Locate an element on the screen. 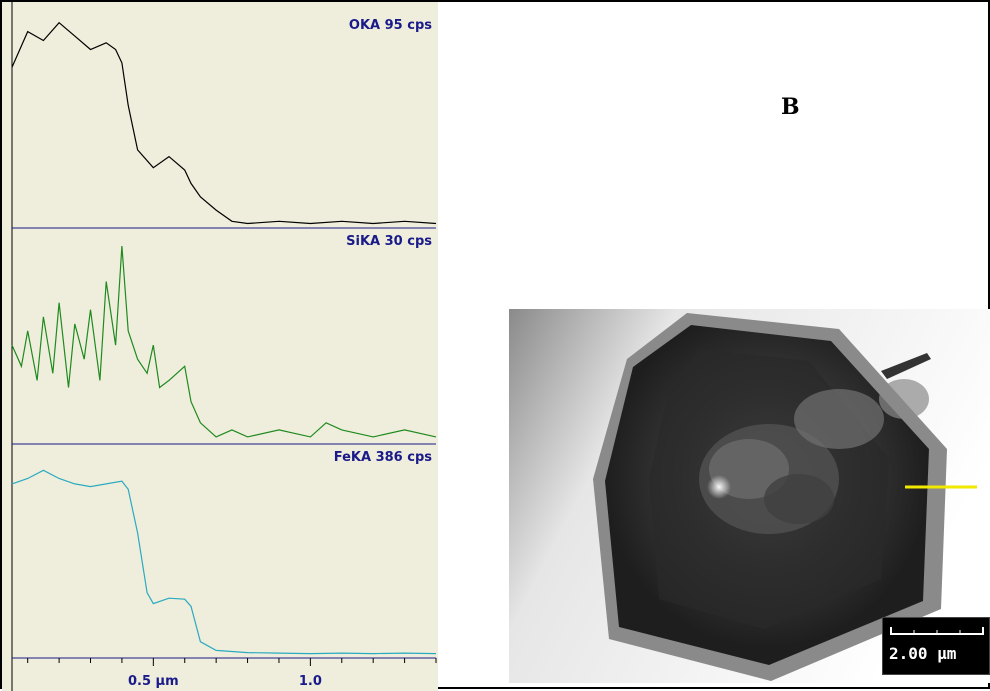 The width and height of the screenshot is (990, 691). series-label-0: OKA 95 cps is located at coordinates (390, 25).